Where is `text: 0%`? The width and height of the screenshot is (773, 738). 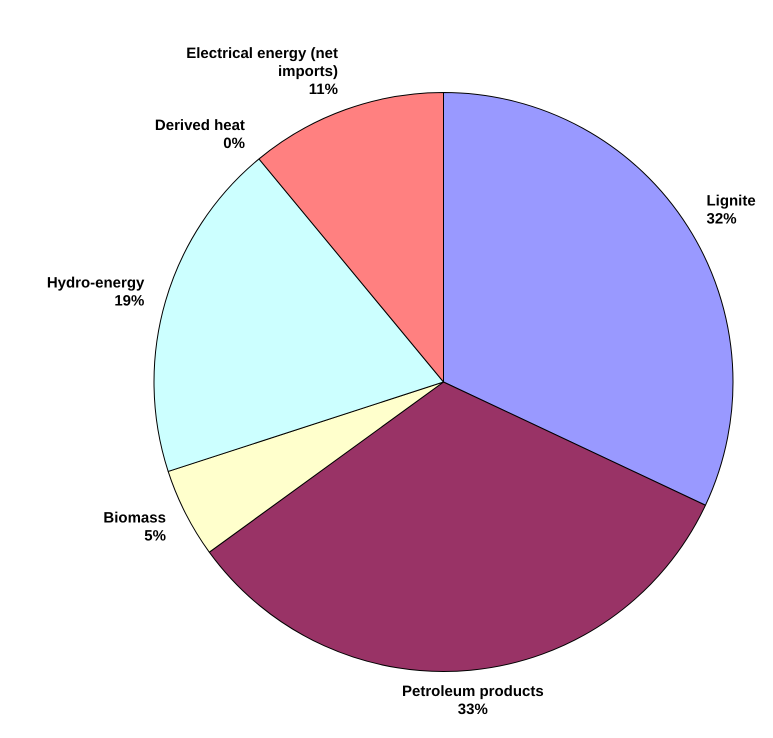 text: 0% is located at coordinates (234, 143).